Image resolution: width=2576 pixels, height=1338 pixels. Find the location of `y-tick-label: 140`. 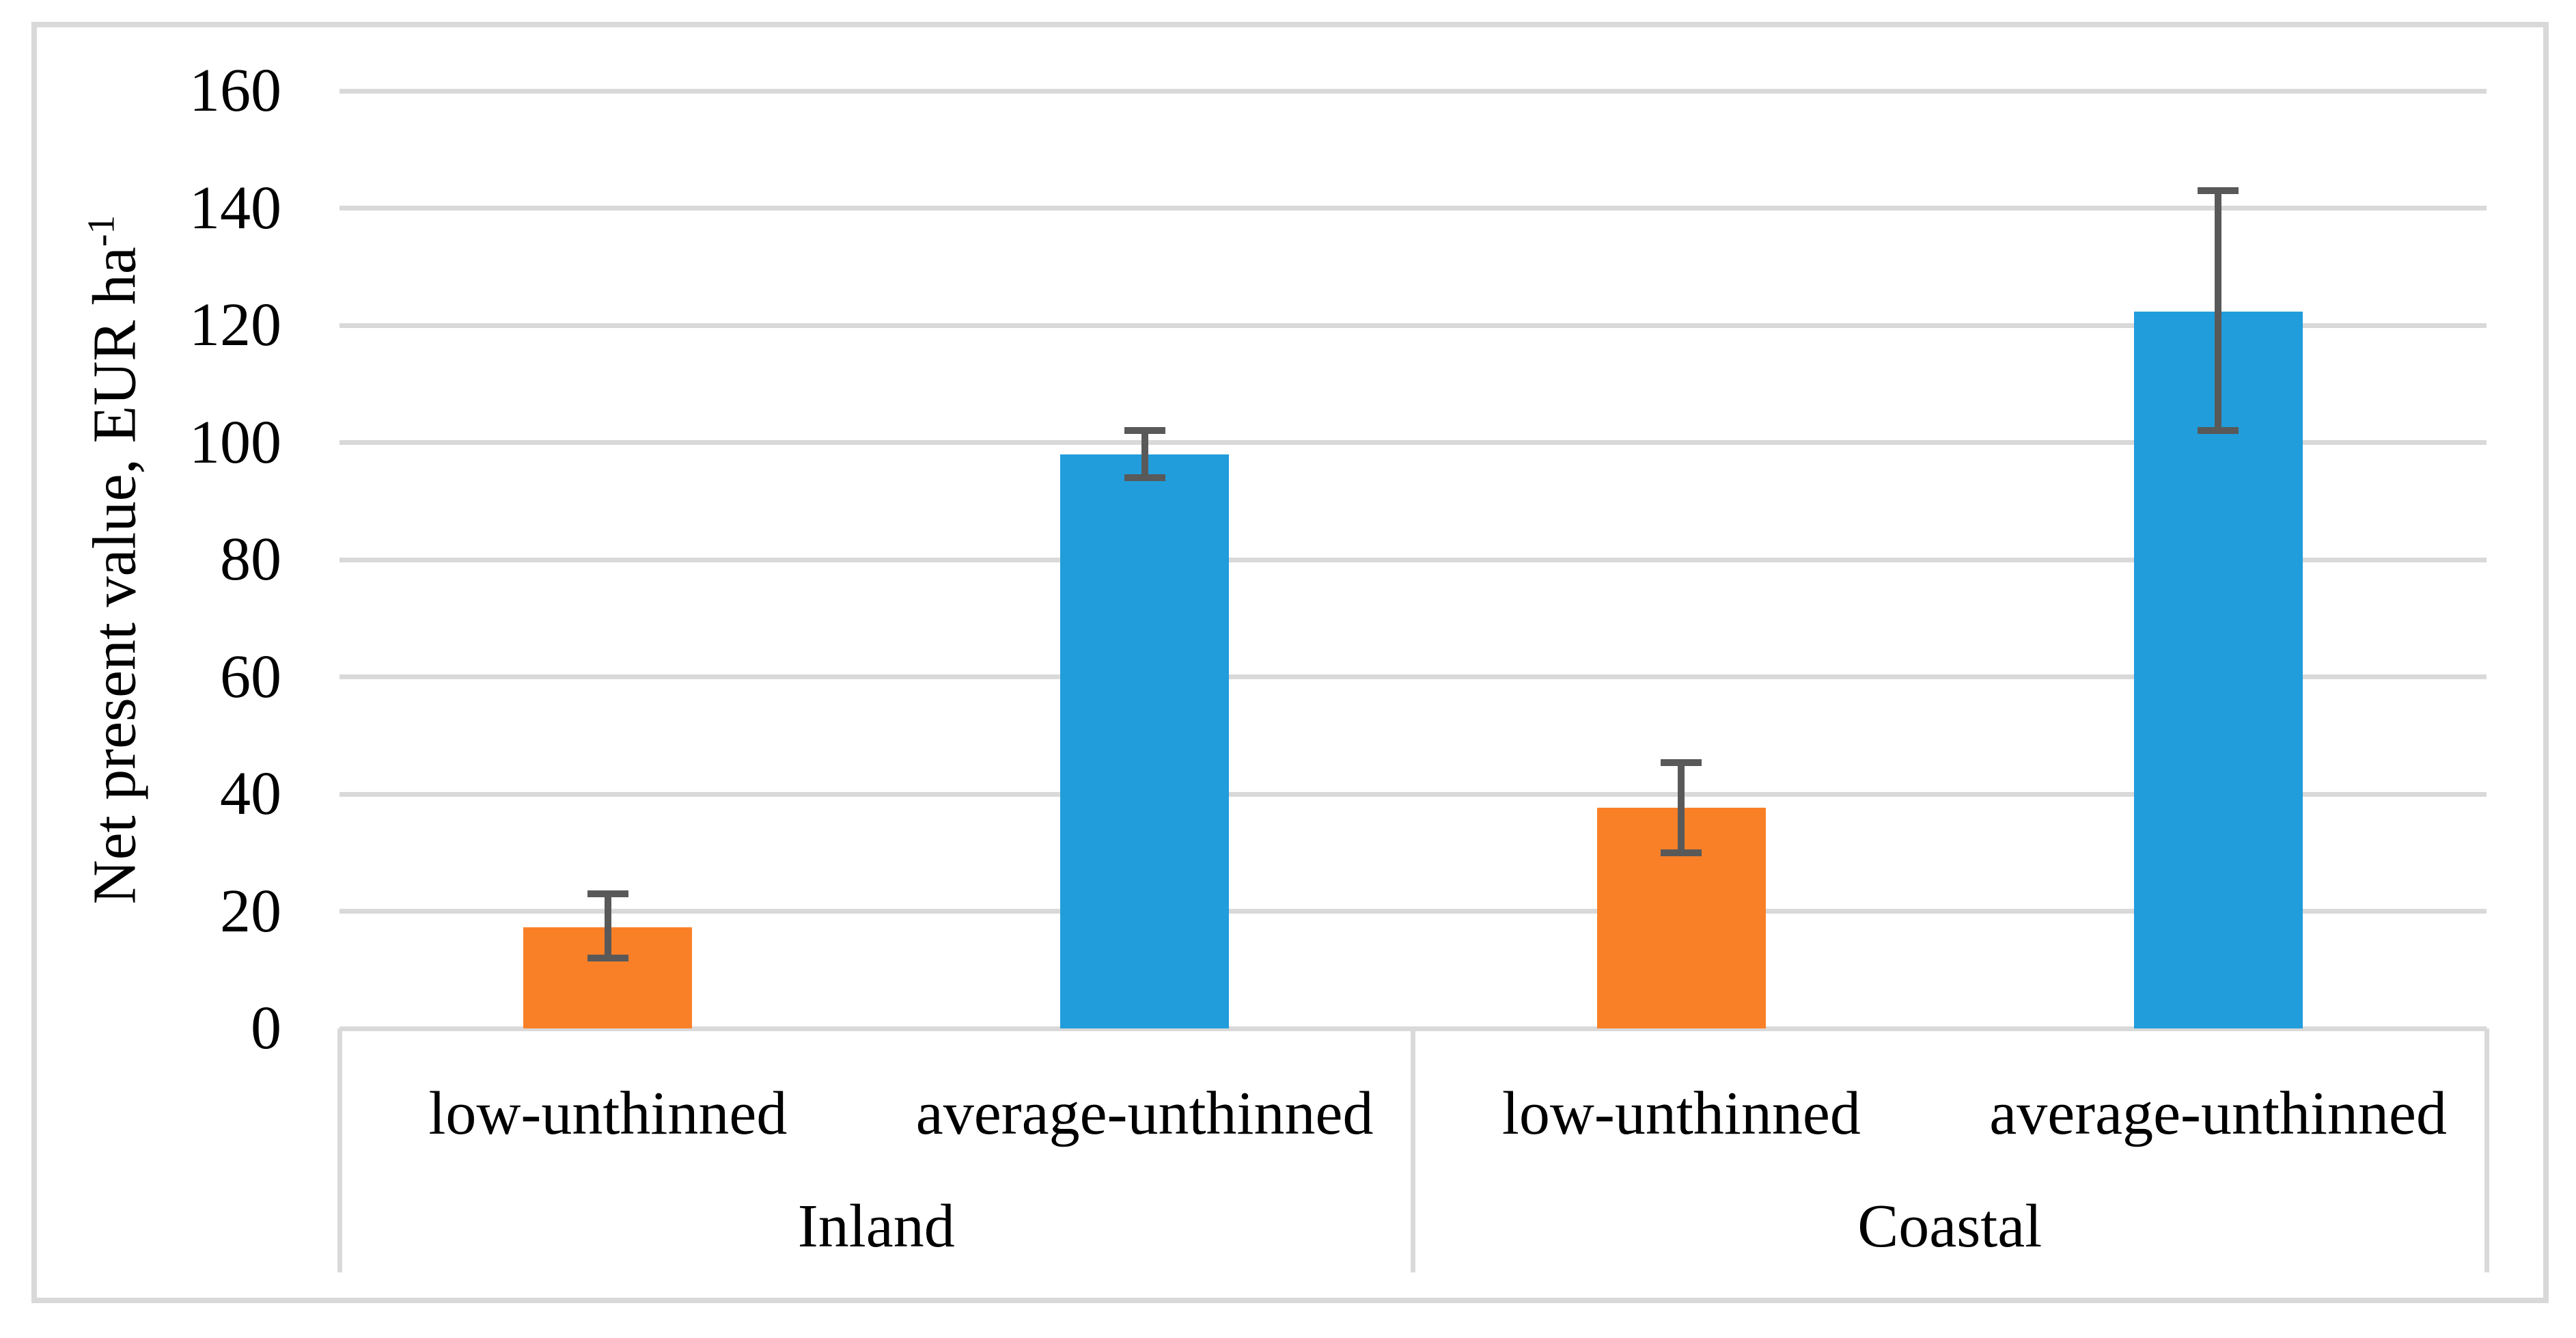

y-tick-label: 140 is located at coordinates (235, 208).